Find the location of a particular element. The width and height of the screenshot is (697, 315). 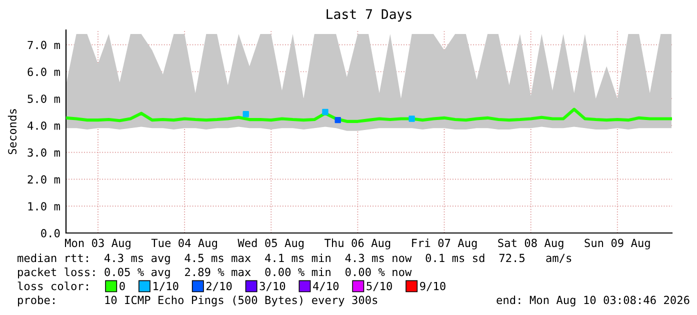

y-tick-label: 7.0 m is located at coordinates (44, 45).